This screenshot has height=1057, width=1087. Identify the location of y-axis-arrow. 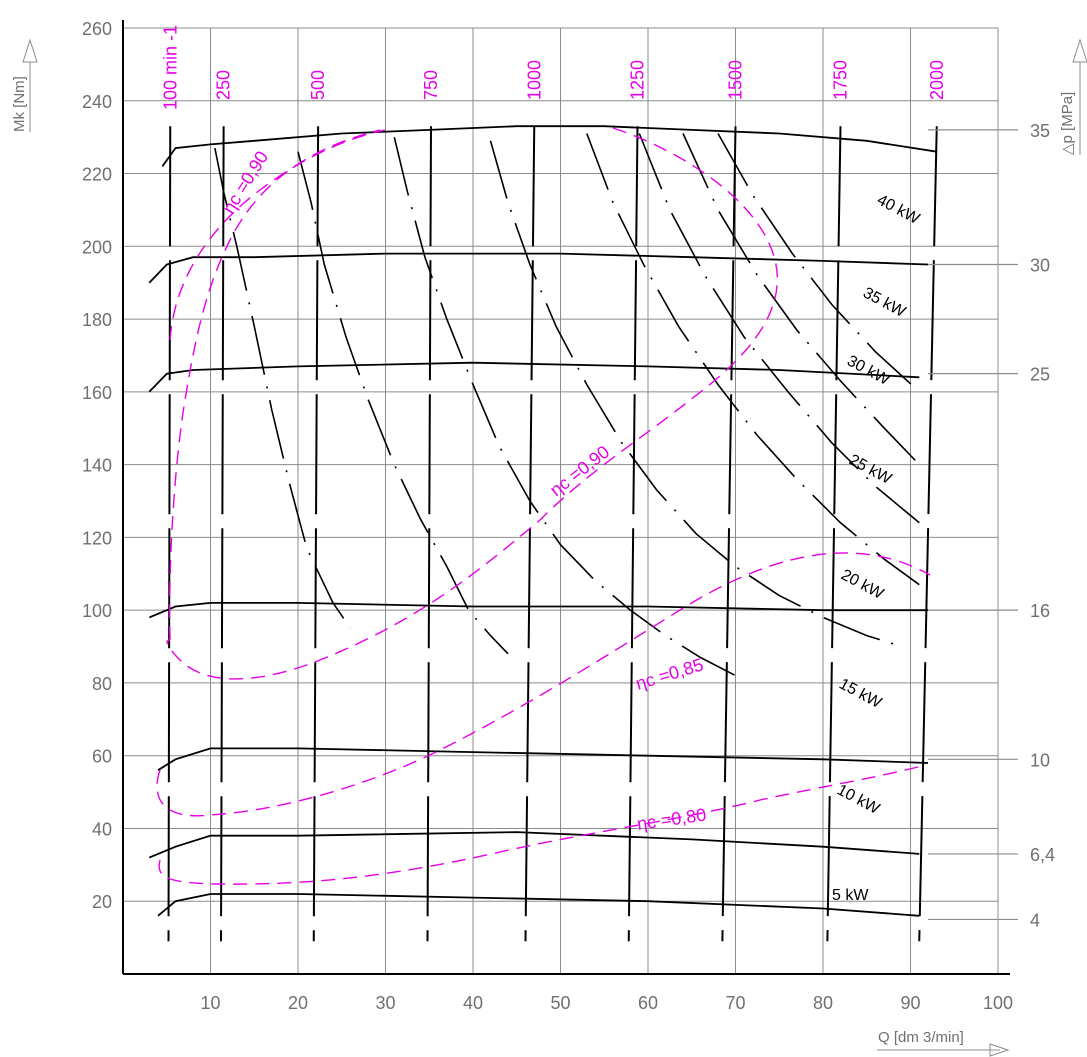
(30, 50).